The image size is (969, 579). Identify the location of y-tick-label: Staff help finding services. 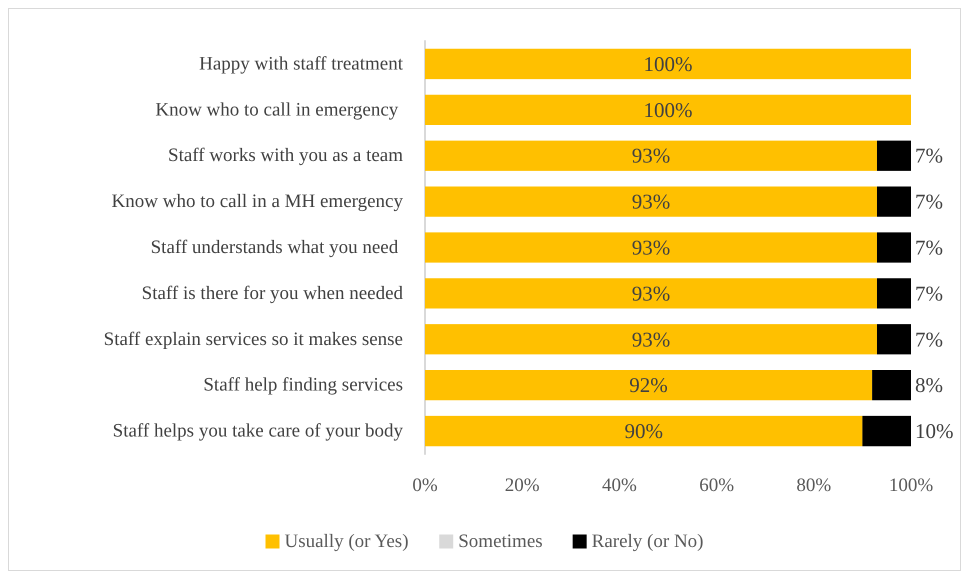
(303, 385).